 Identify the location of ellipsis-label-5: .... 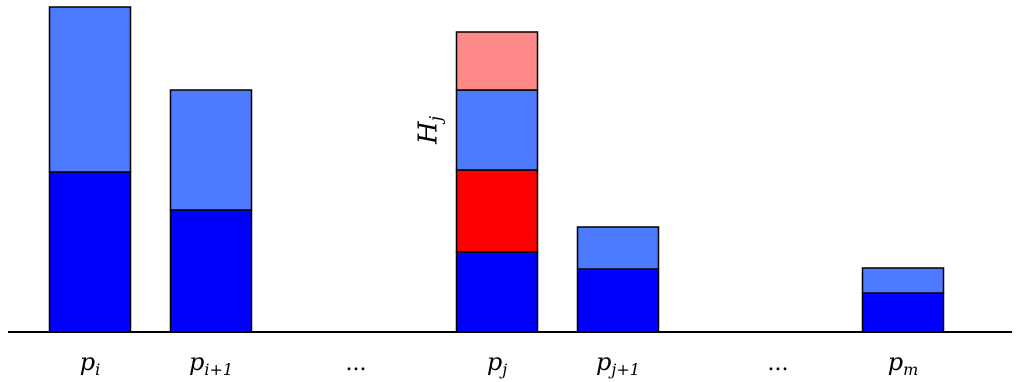
(778, 363).